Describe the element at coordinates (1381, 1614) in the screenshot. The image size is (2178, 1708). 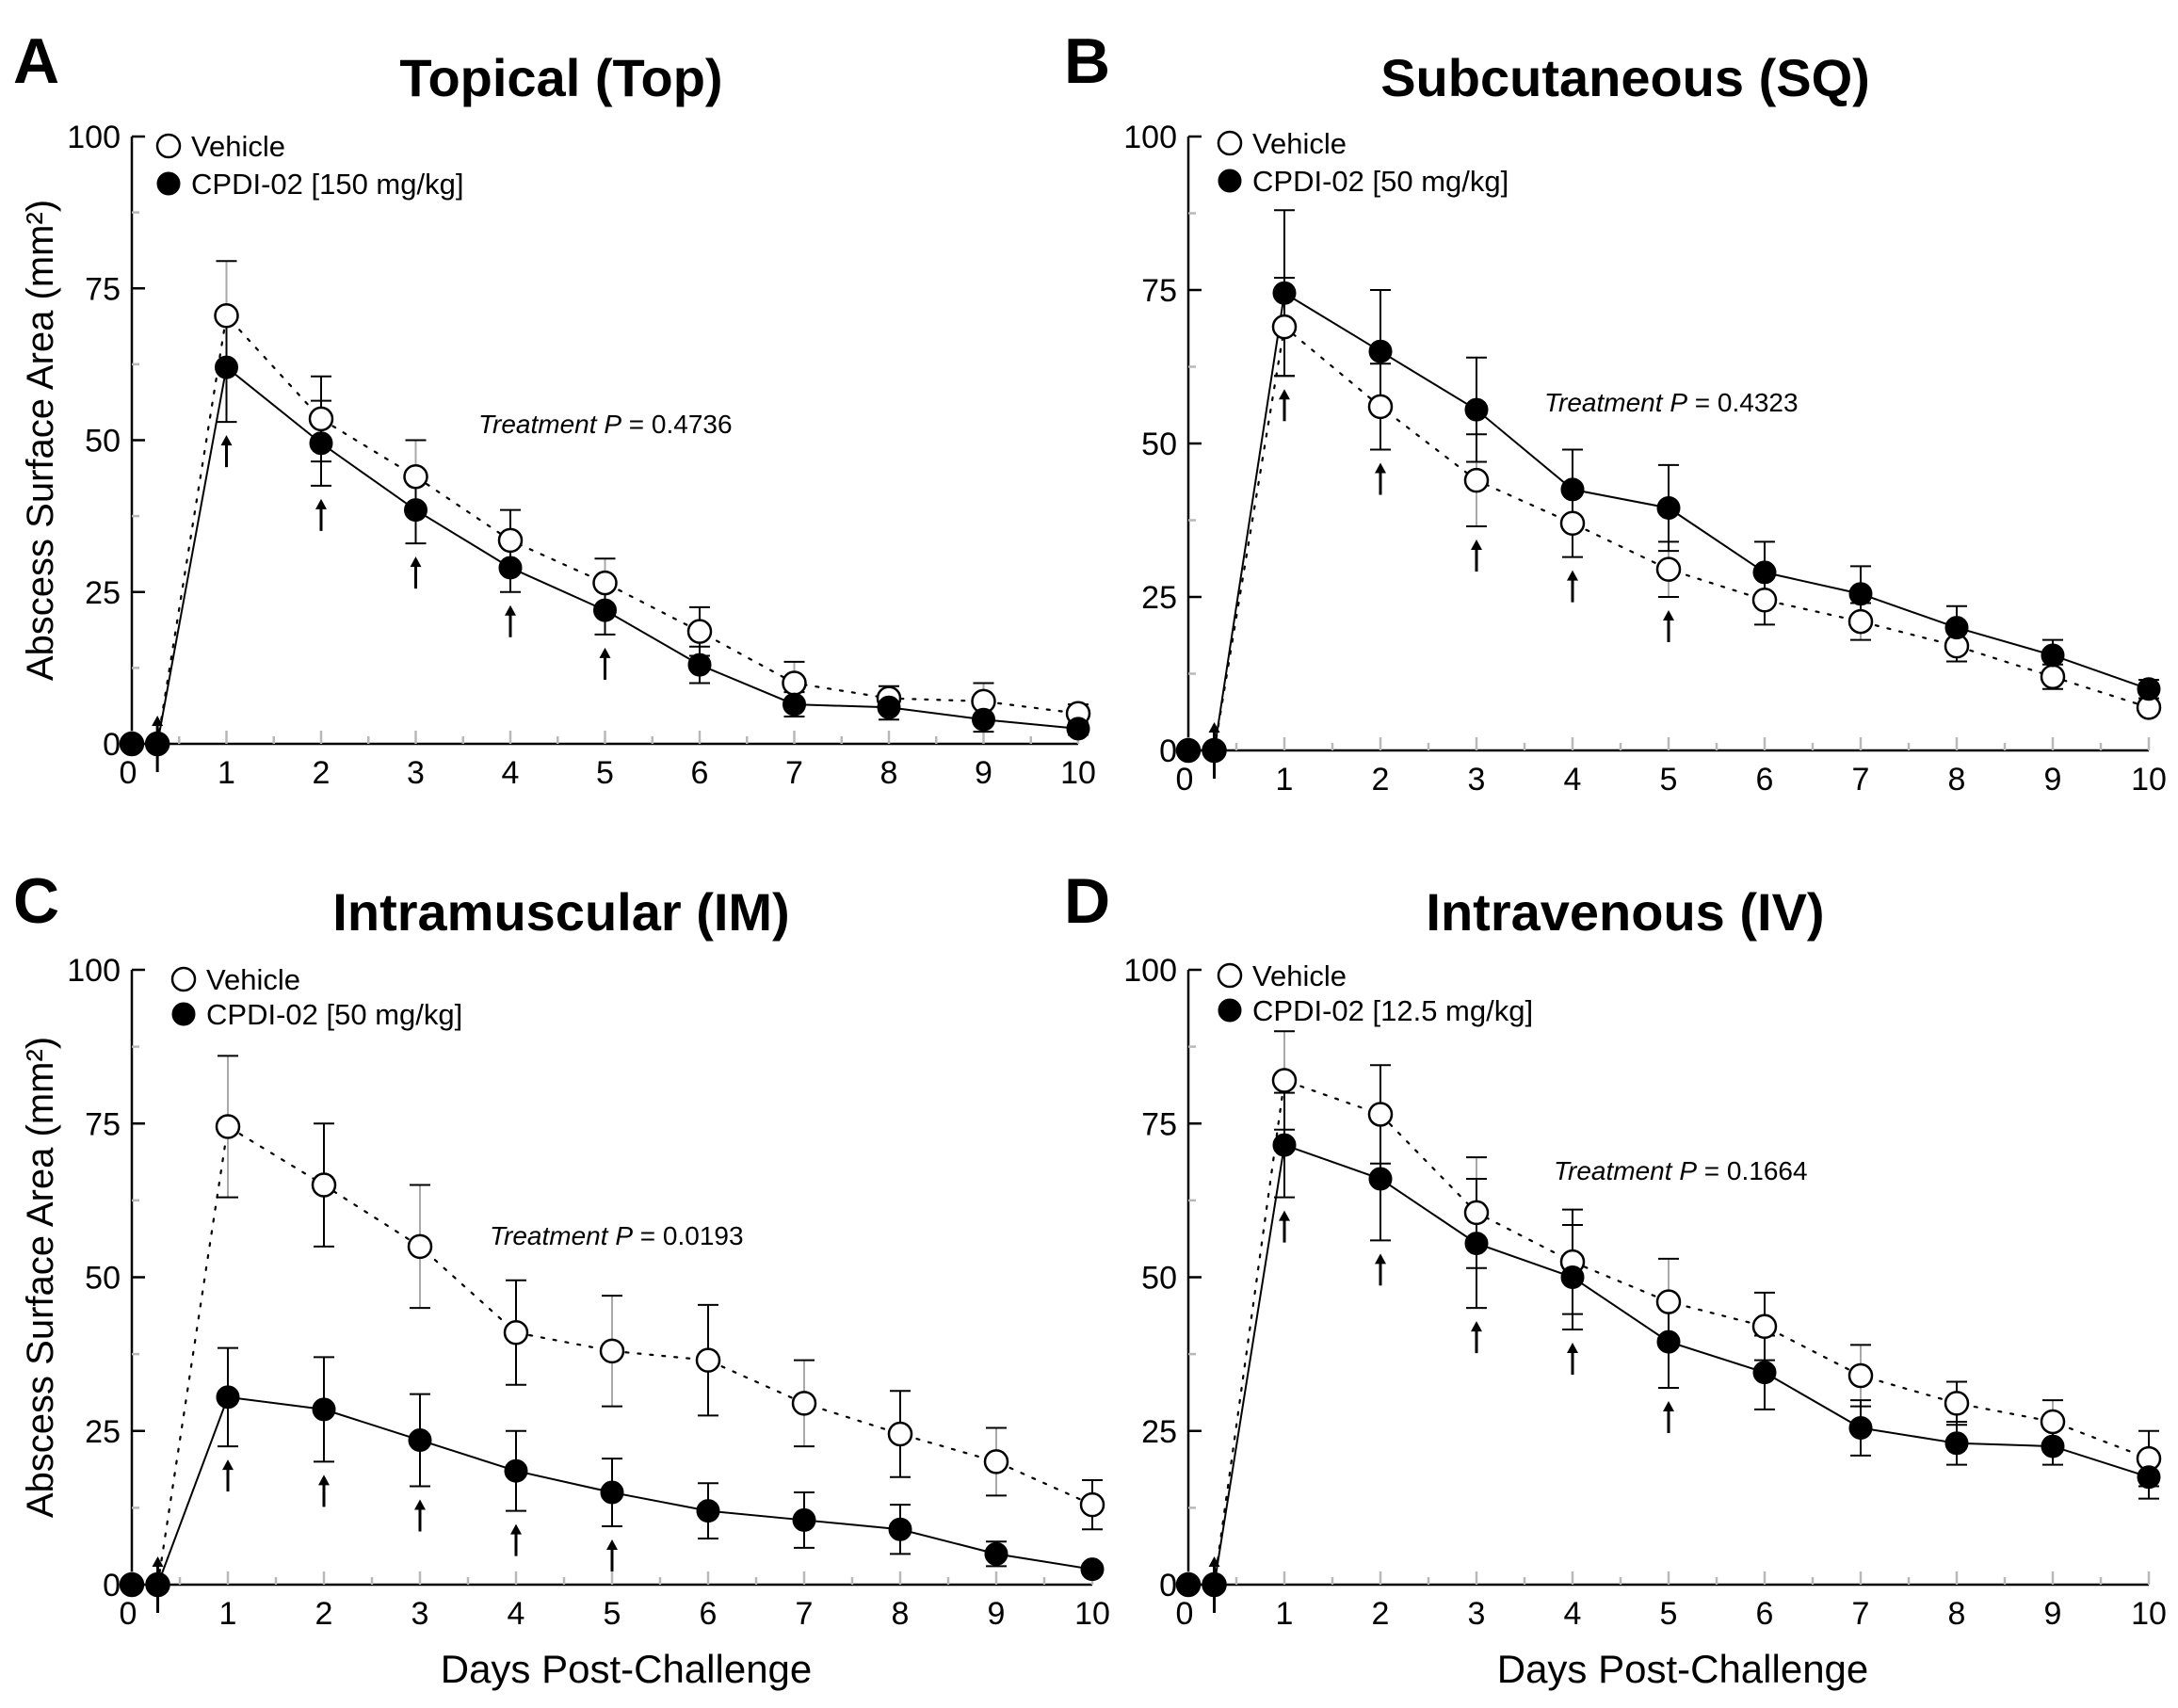
I see `x-tick-label: 2` at that location.